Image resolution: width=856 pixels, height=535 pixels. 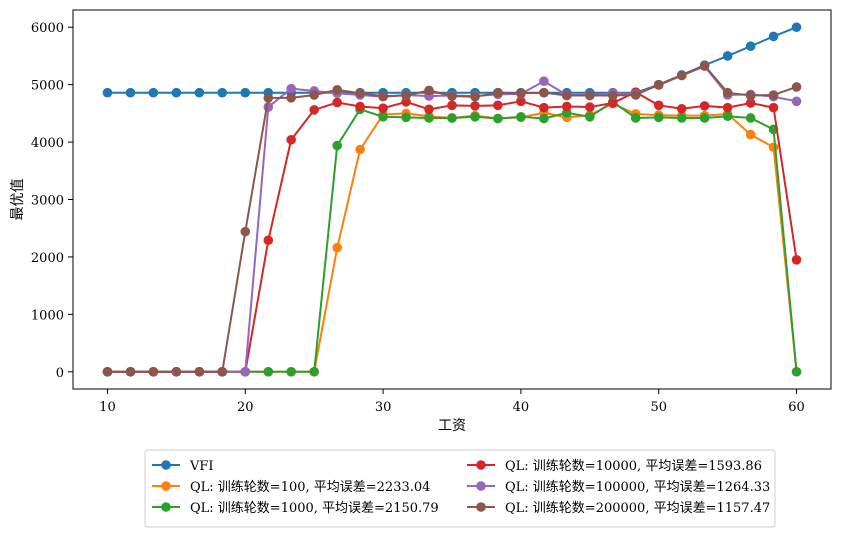 I want to click on legend-label: QL: 训练轮数=100, 平均误差=2233.04, so click(x=310, y=487).